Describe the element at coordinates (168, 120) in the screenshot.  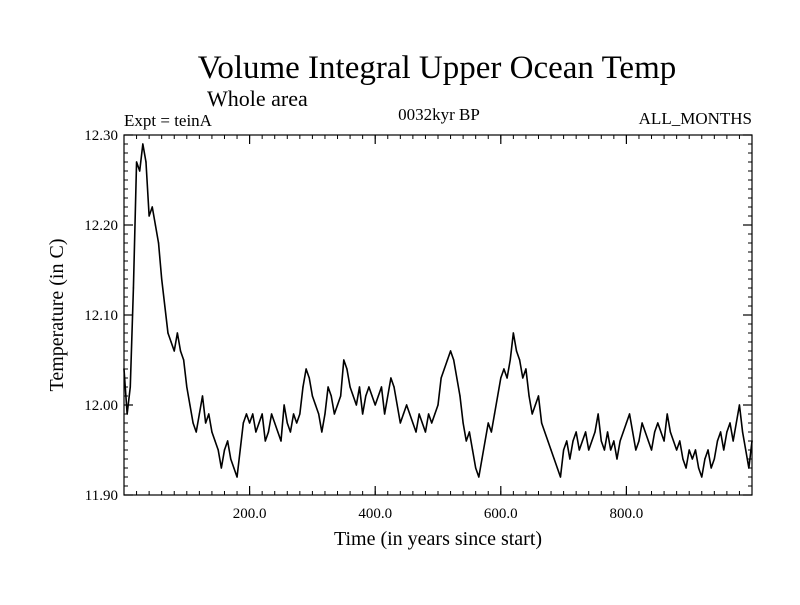
I see `experiment-label: Expt = teinA` at that location.